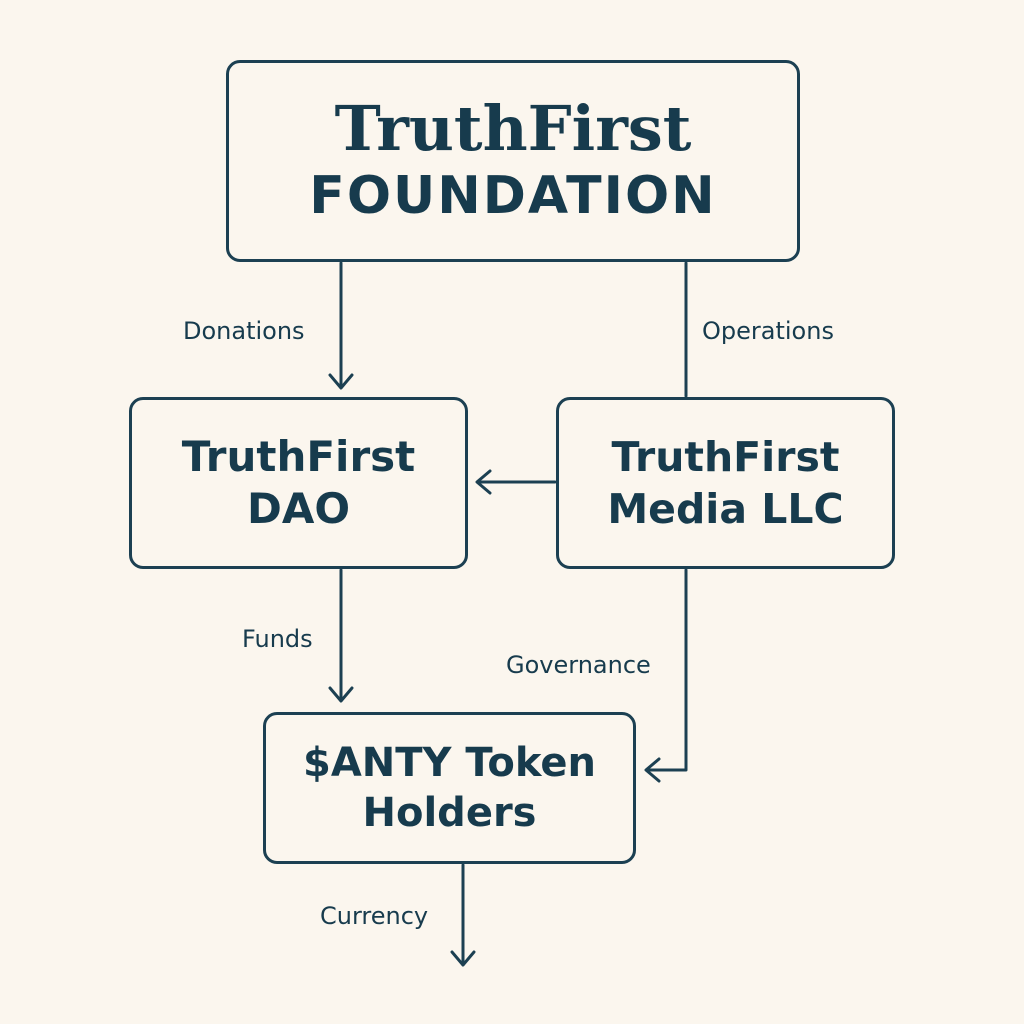  I want to click on node-dao-line-1: TruthFirst, so click(298, 456).